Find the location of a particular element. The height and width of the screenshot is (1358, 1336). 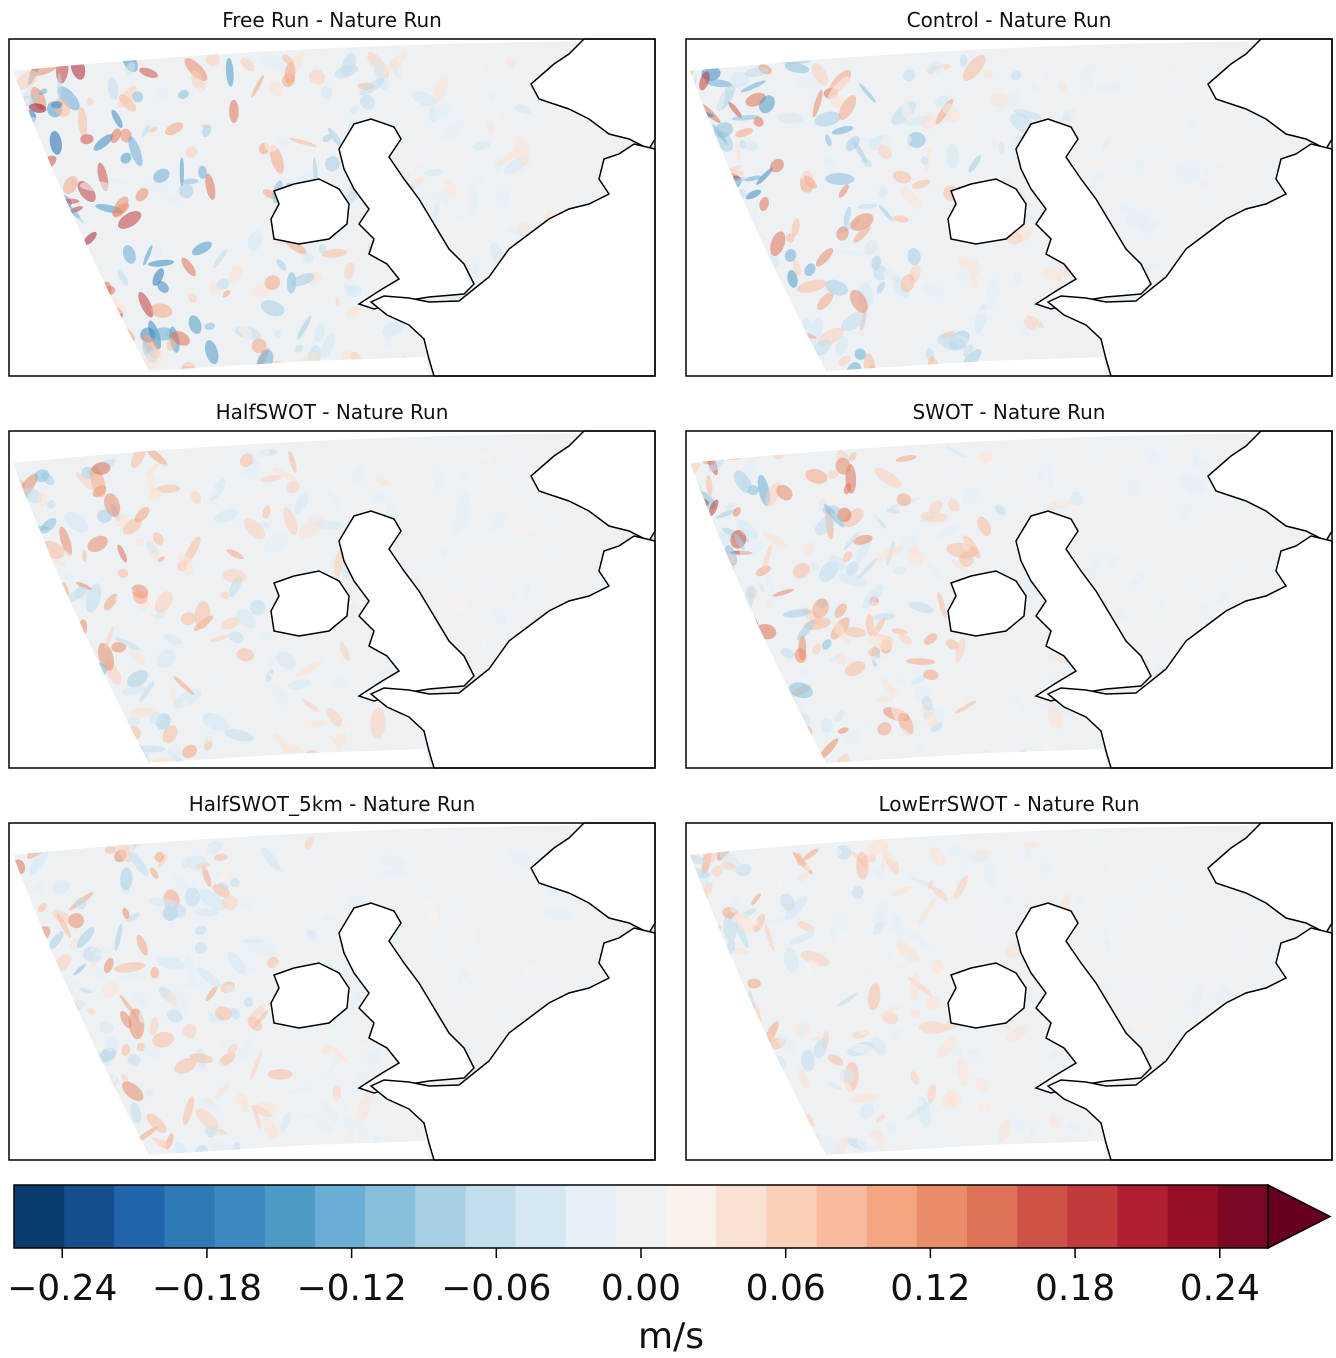

colorbar-tick-label: 0.24 is located at coordinates (1220, 1288).